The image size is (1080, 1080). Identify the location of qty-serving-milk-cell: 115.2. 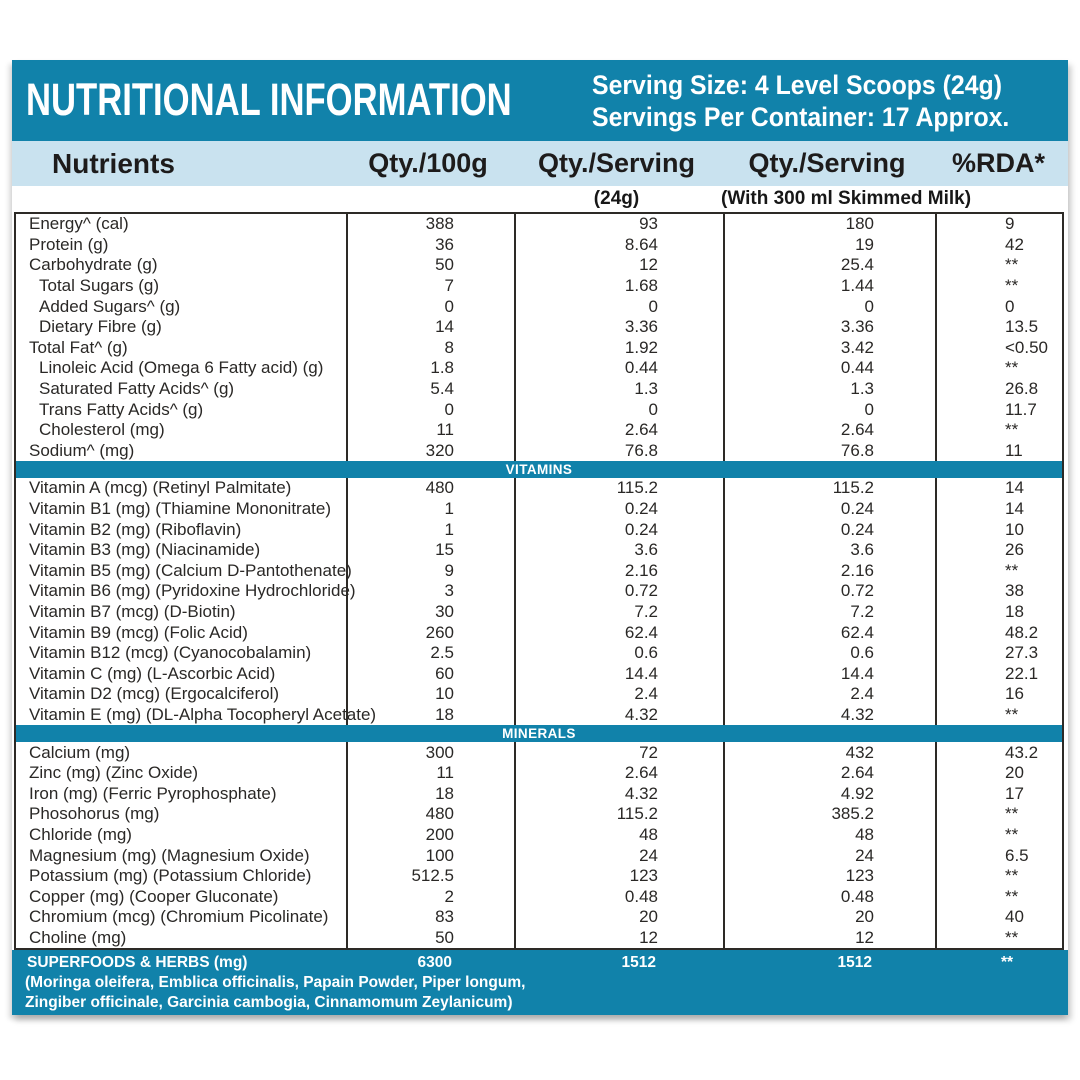
(829, 488).